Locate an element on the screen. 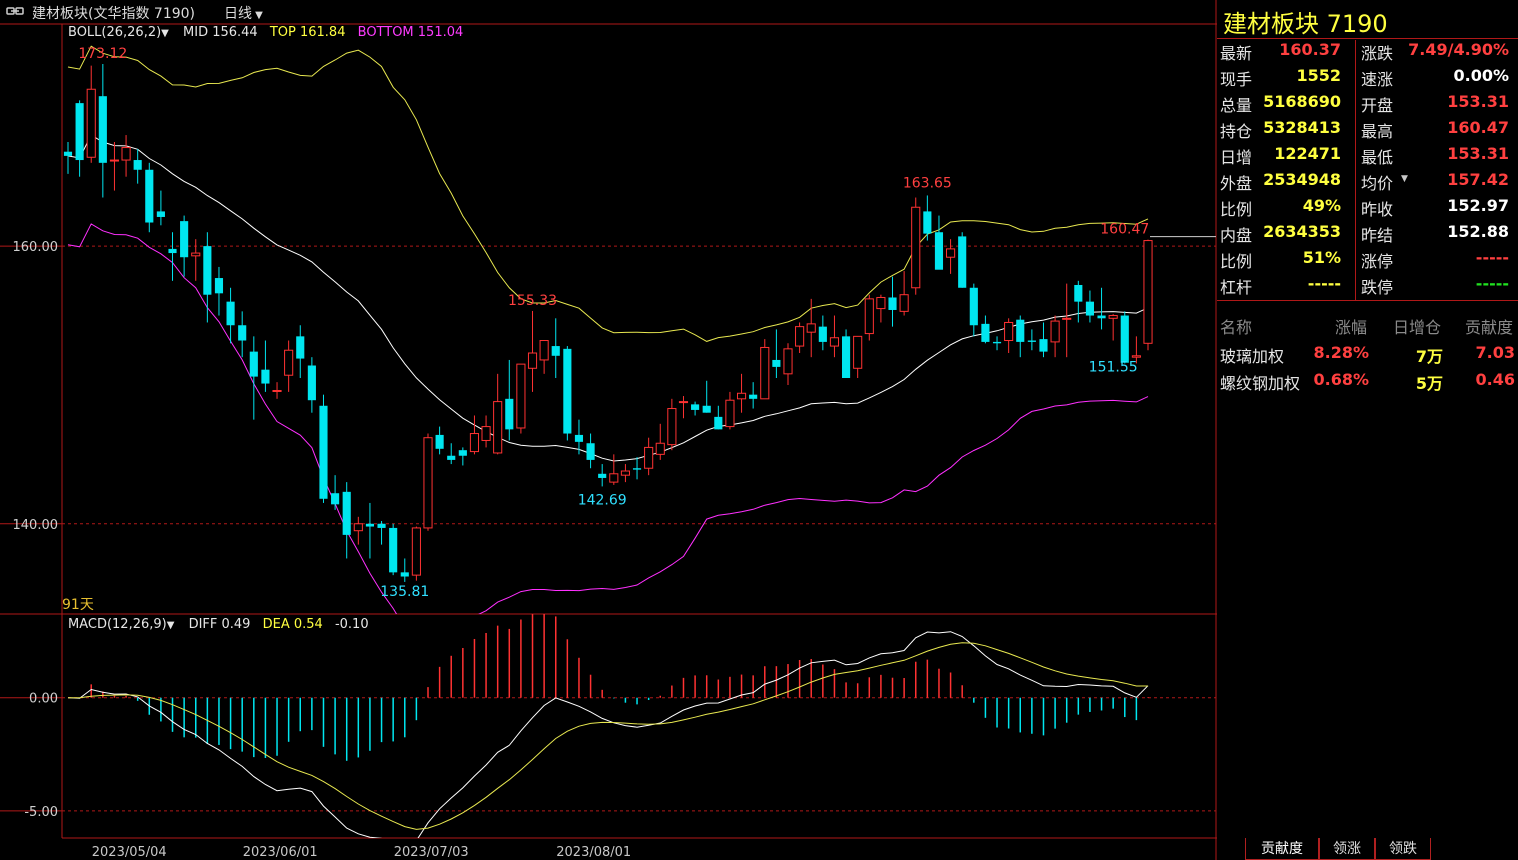  boll-indicator-name: BOLL(26,26,2) is located at coordinates (115, 32).